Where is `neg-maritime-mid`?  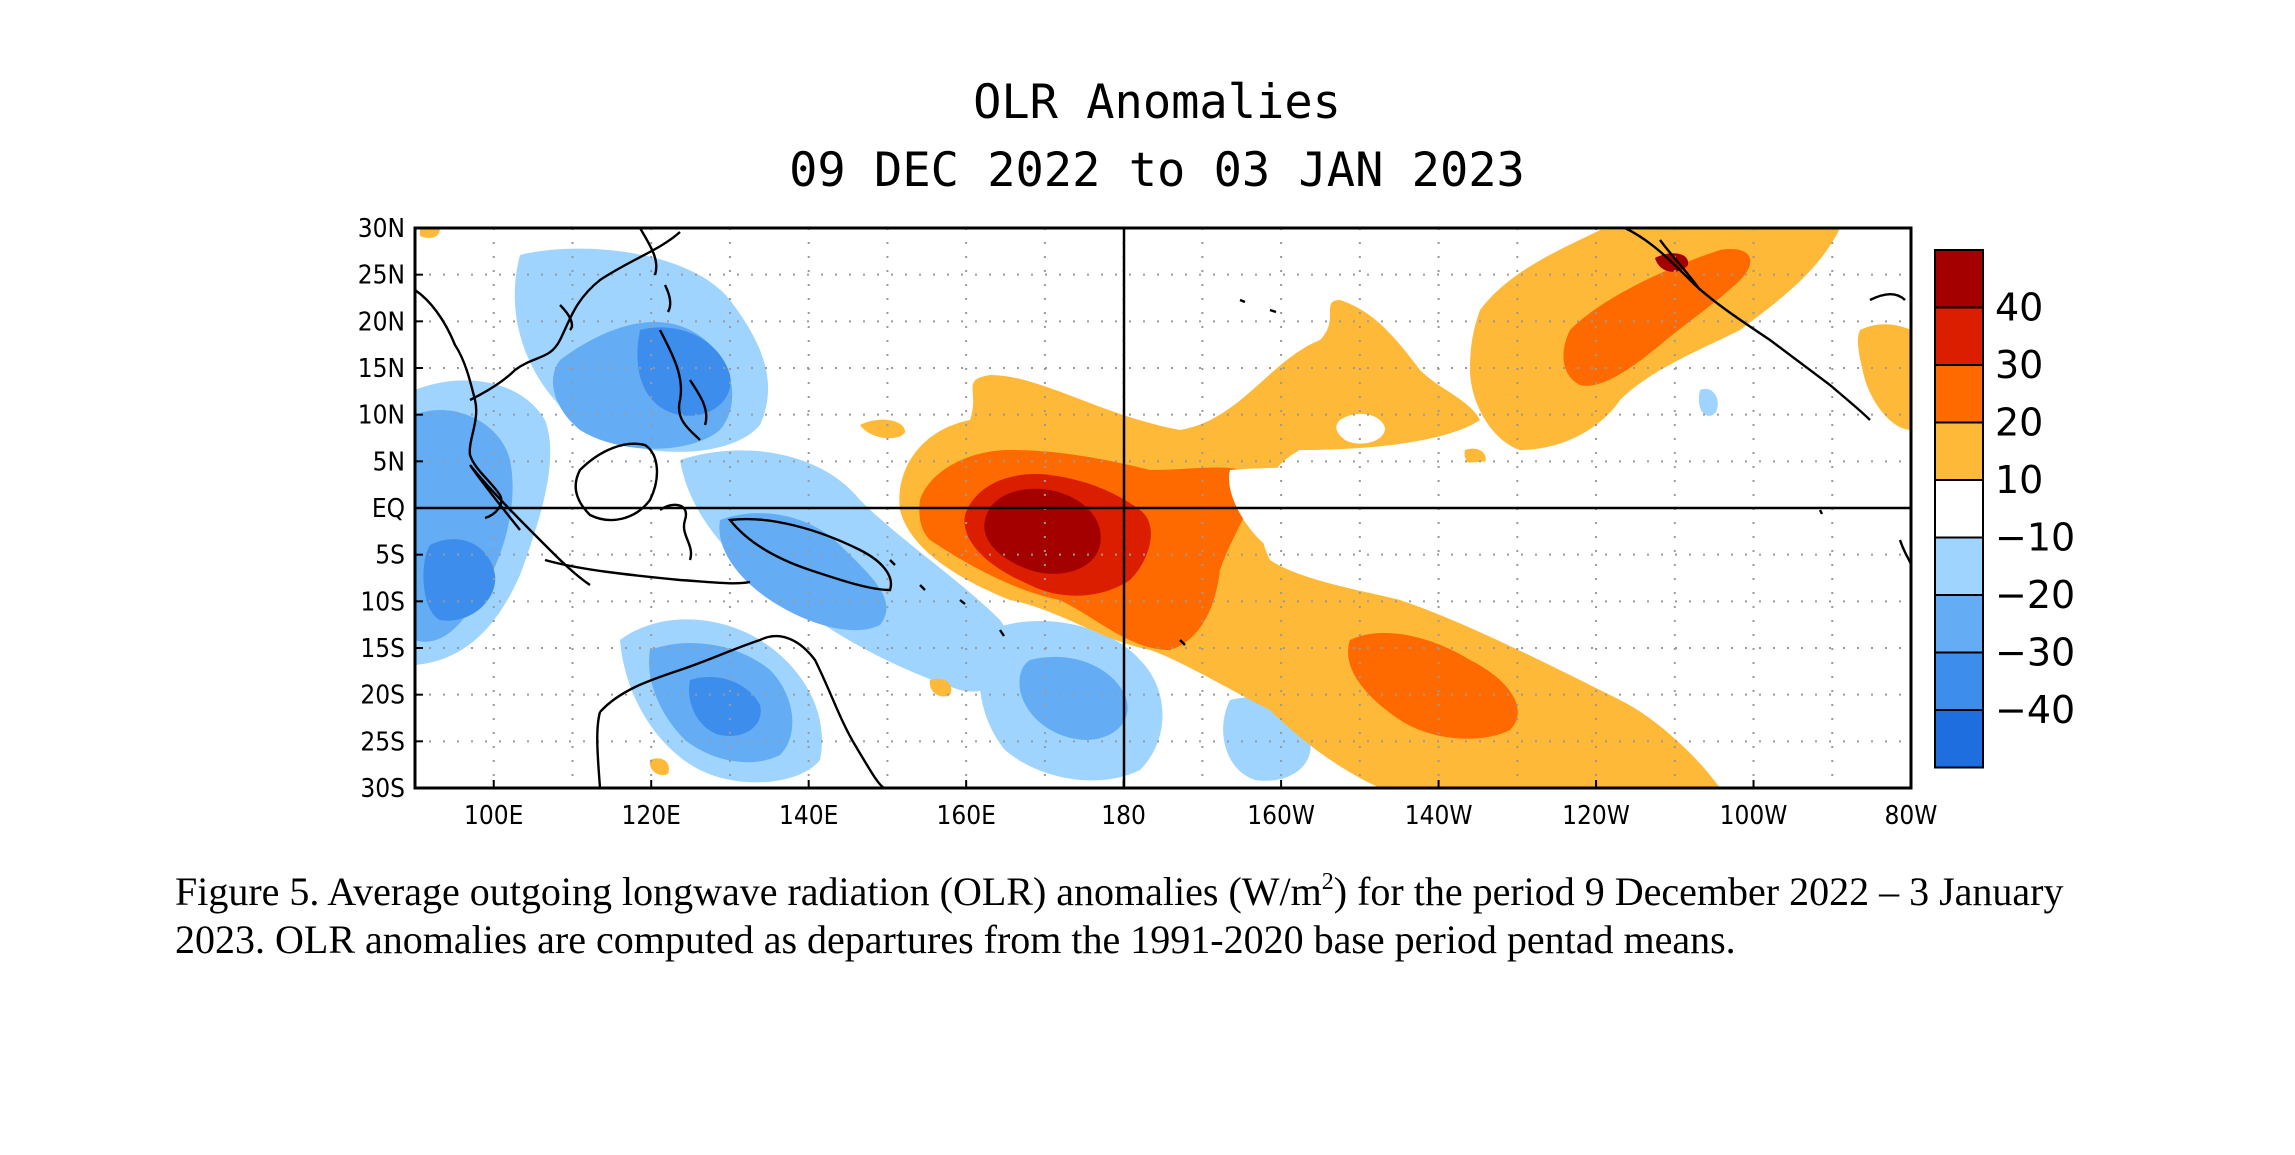 neg-maritime-mid is located at coordinates (803, 572).